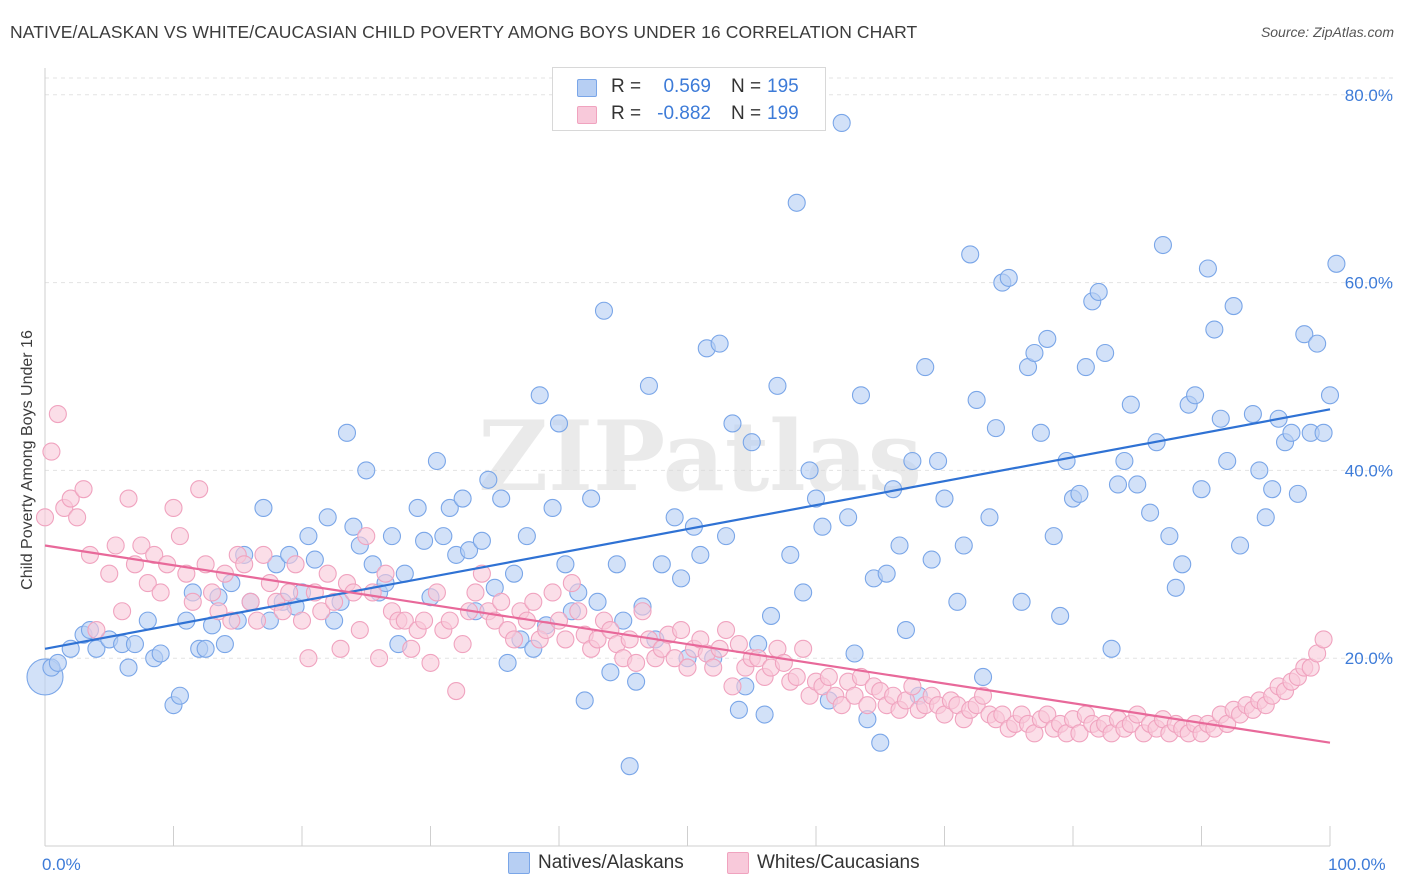 Image resolution: width=1406 pixels, height=892 pixels. What do you see at coordinates (783, 86) in the screenshot?
I see `legend-n-value-natives: 195` at bounding box center [783, 86].